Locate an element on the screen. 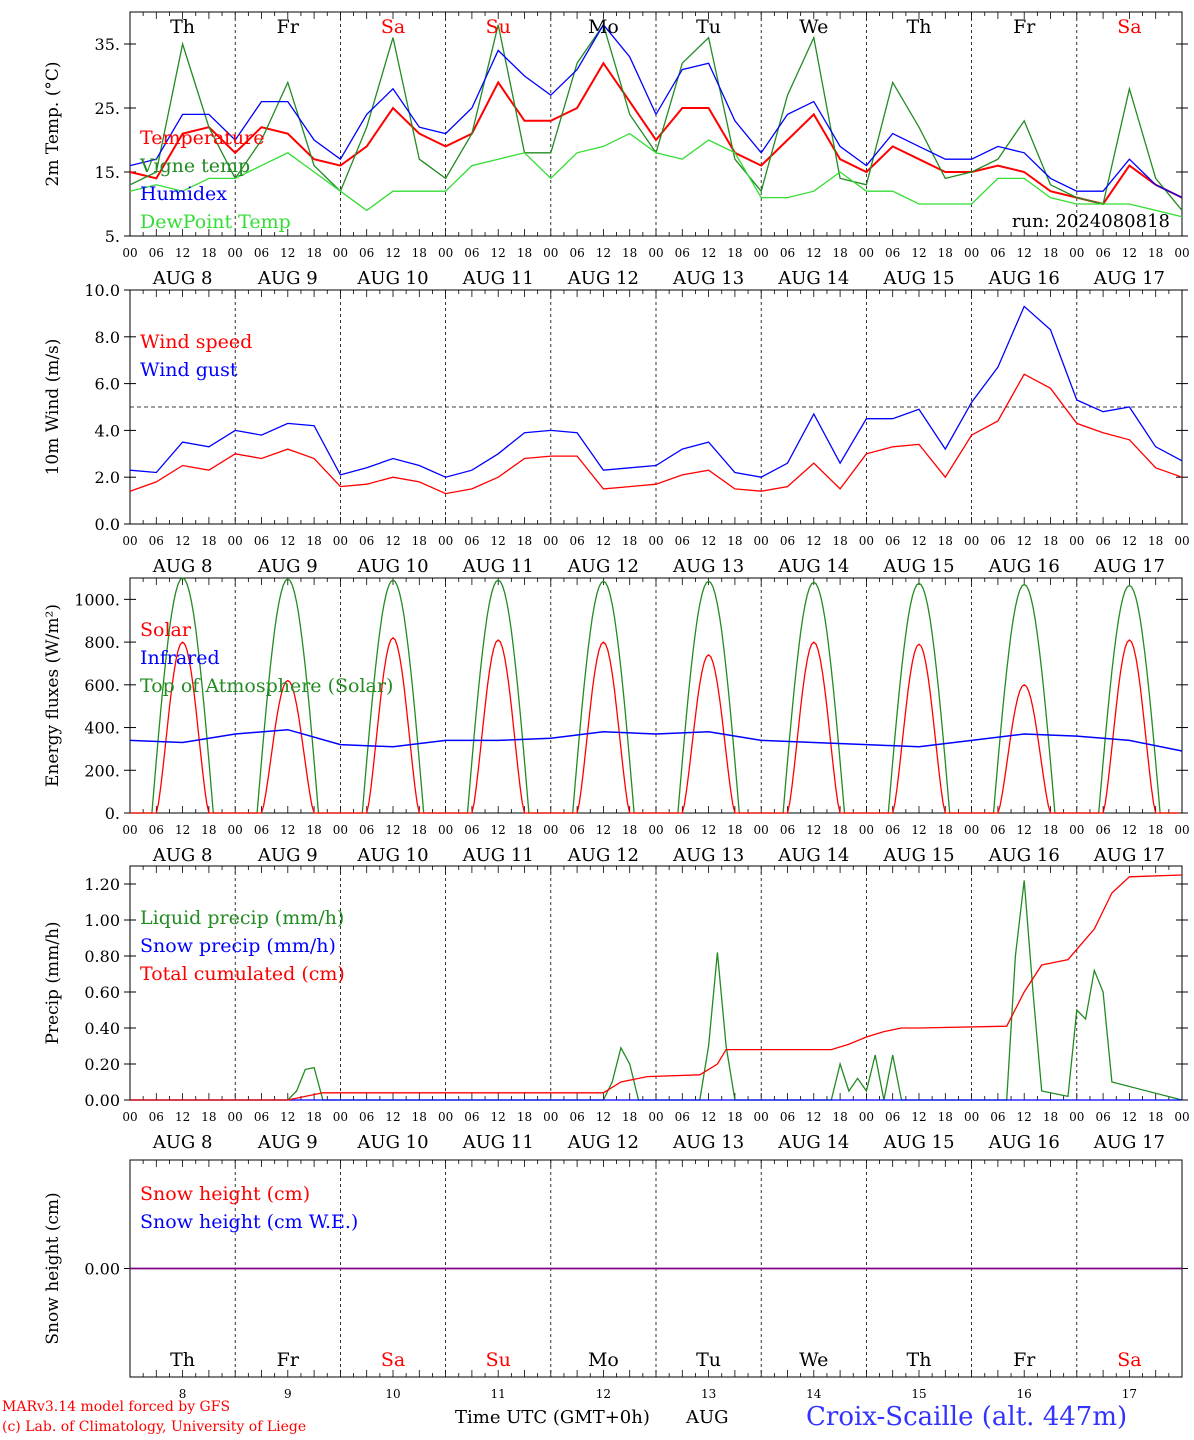 This screenshot has width=1194, height=1440. y-tick-label: 800. is located at coordinates (102, 642).